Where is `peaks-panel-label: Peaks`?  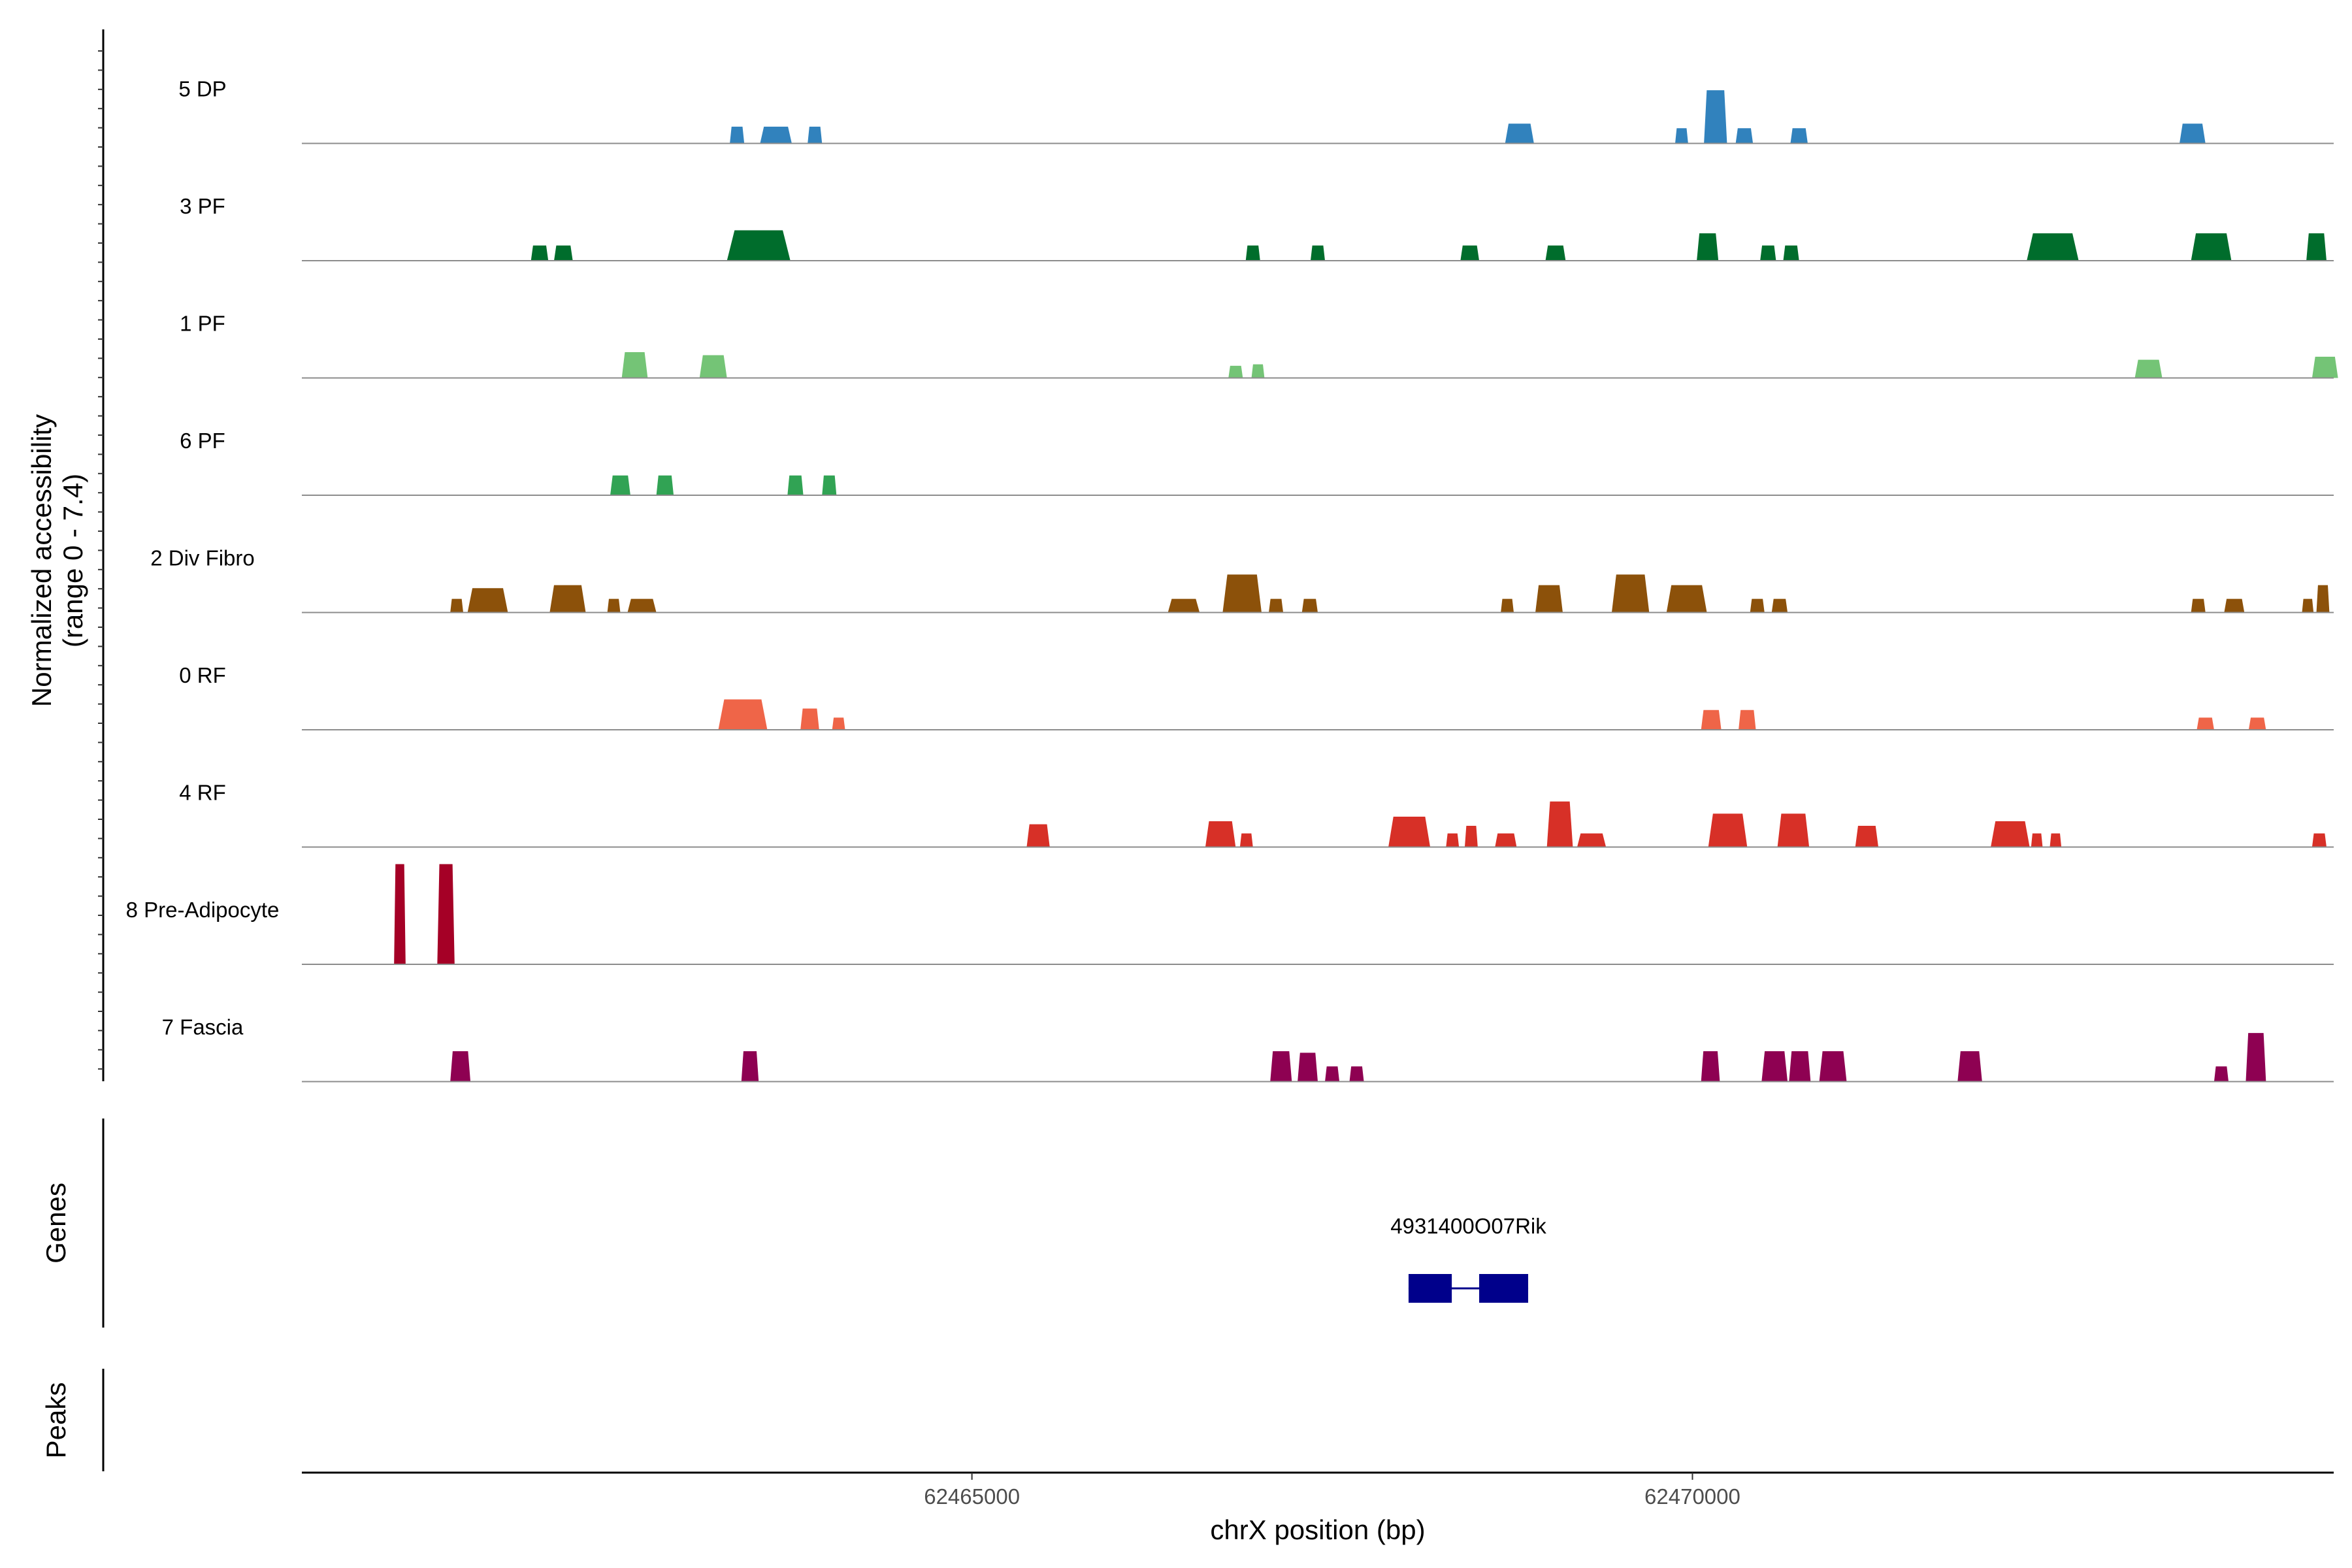 peaks-panel-label: Peaks is located at coordinates (56, 1420).